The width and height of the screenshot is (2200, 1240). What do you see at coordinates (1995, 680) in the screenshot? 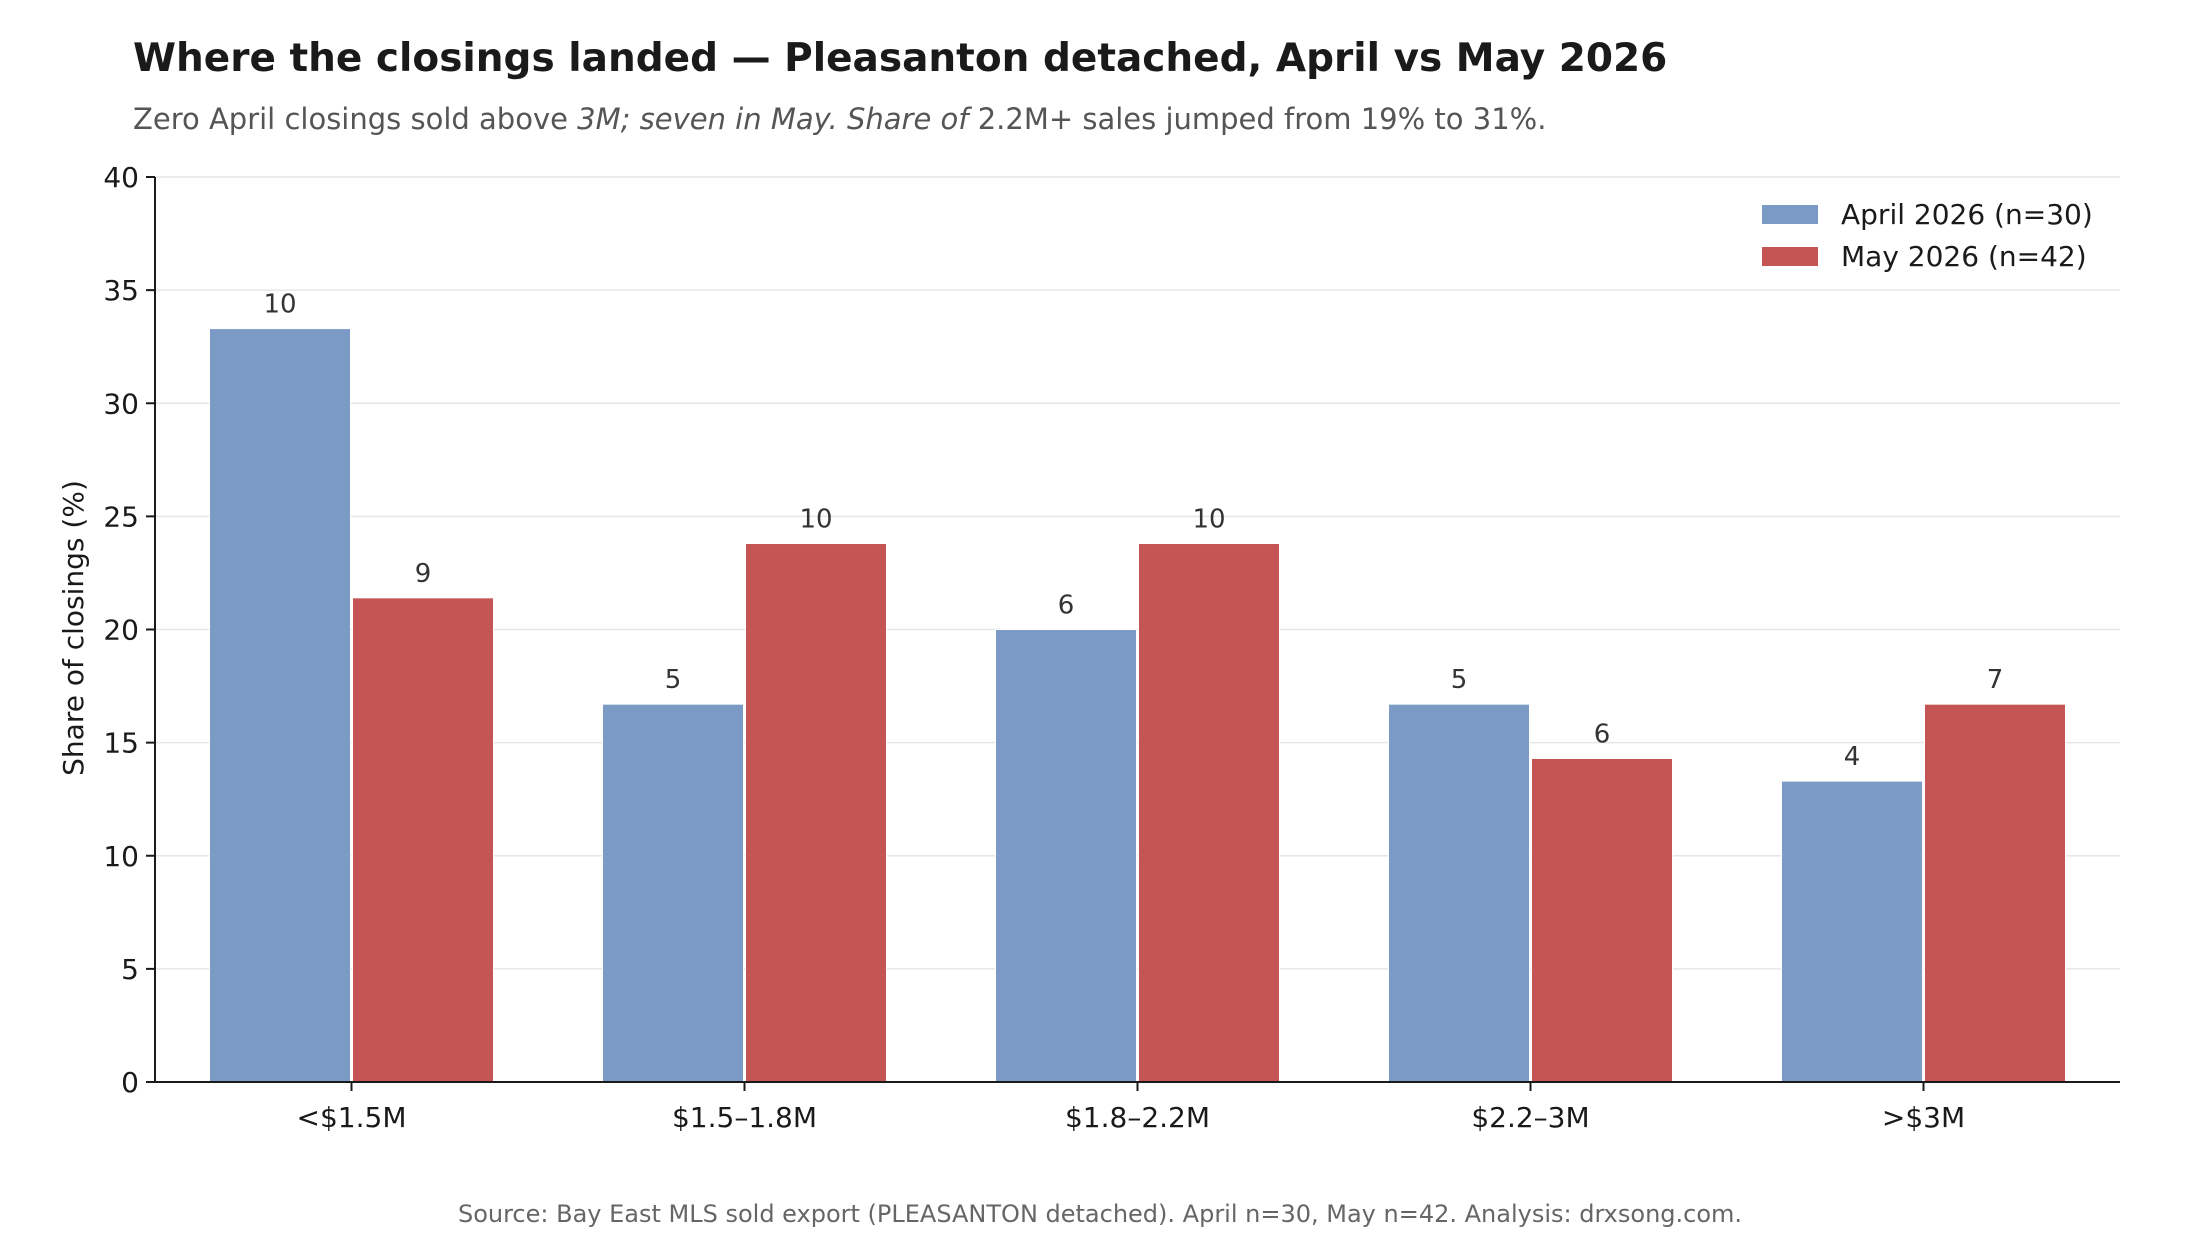
I see `bar-value-label: 7` at bounding box center [1995, 680].